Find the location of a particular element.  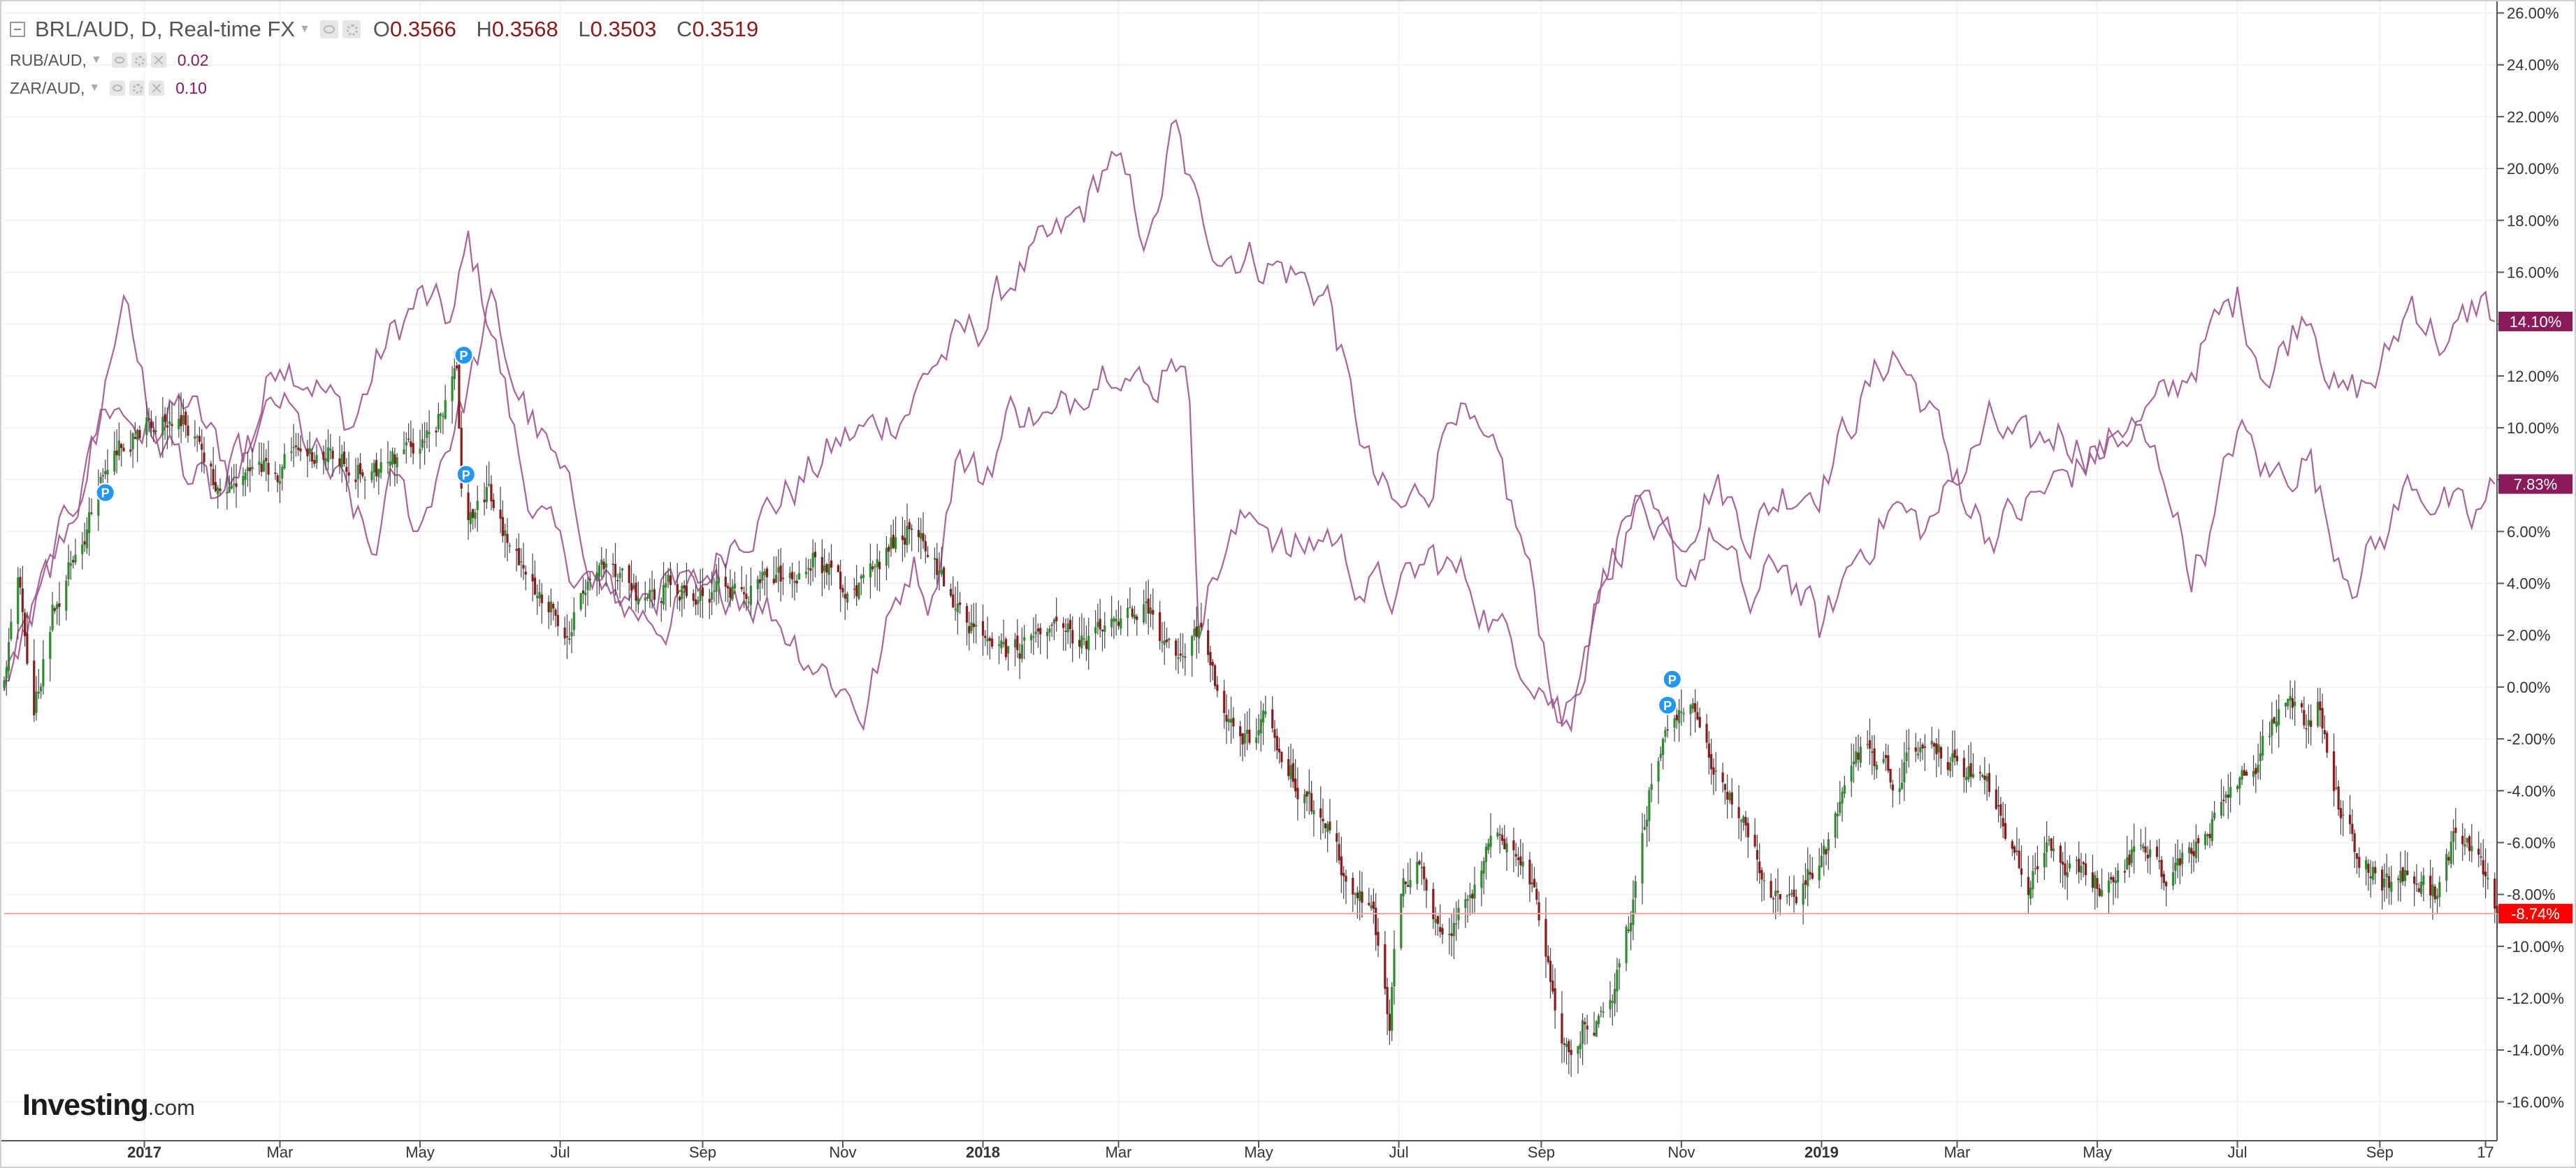

compare-value: 0.10 is located at coordinates (191, 87).